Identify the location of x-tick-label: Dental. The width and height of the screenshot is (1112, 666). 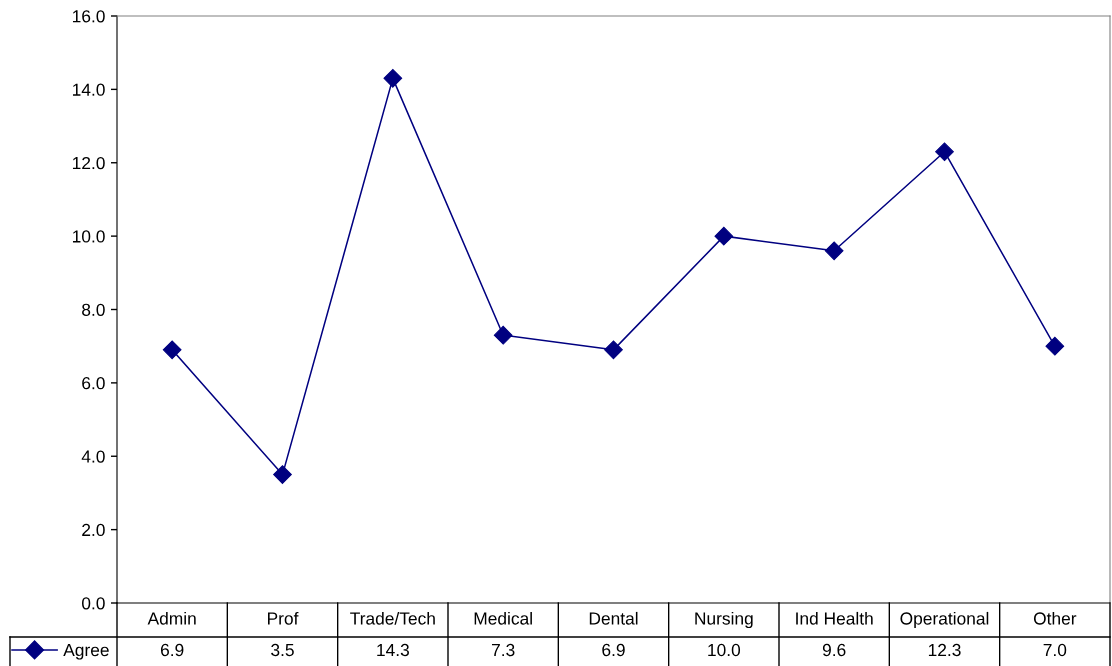
(613, 618).